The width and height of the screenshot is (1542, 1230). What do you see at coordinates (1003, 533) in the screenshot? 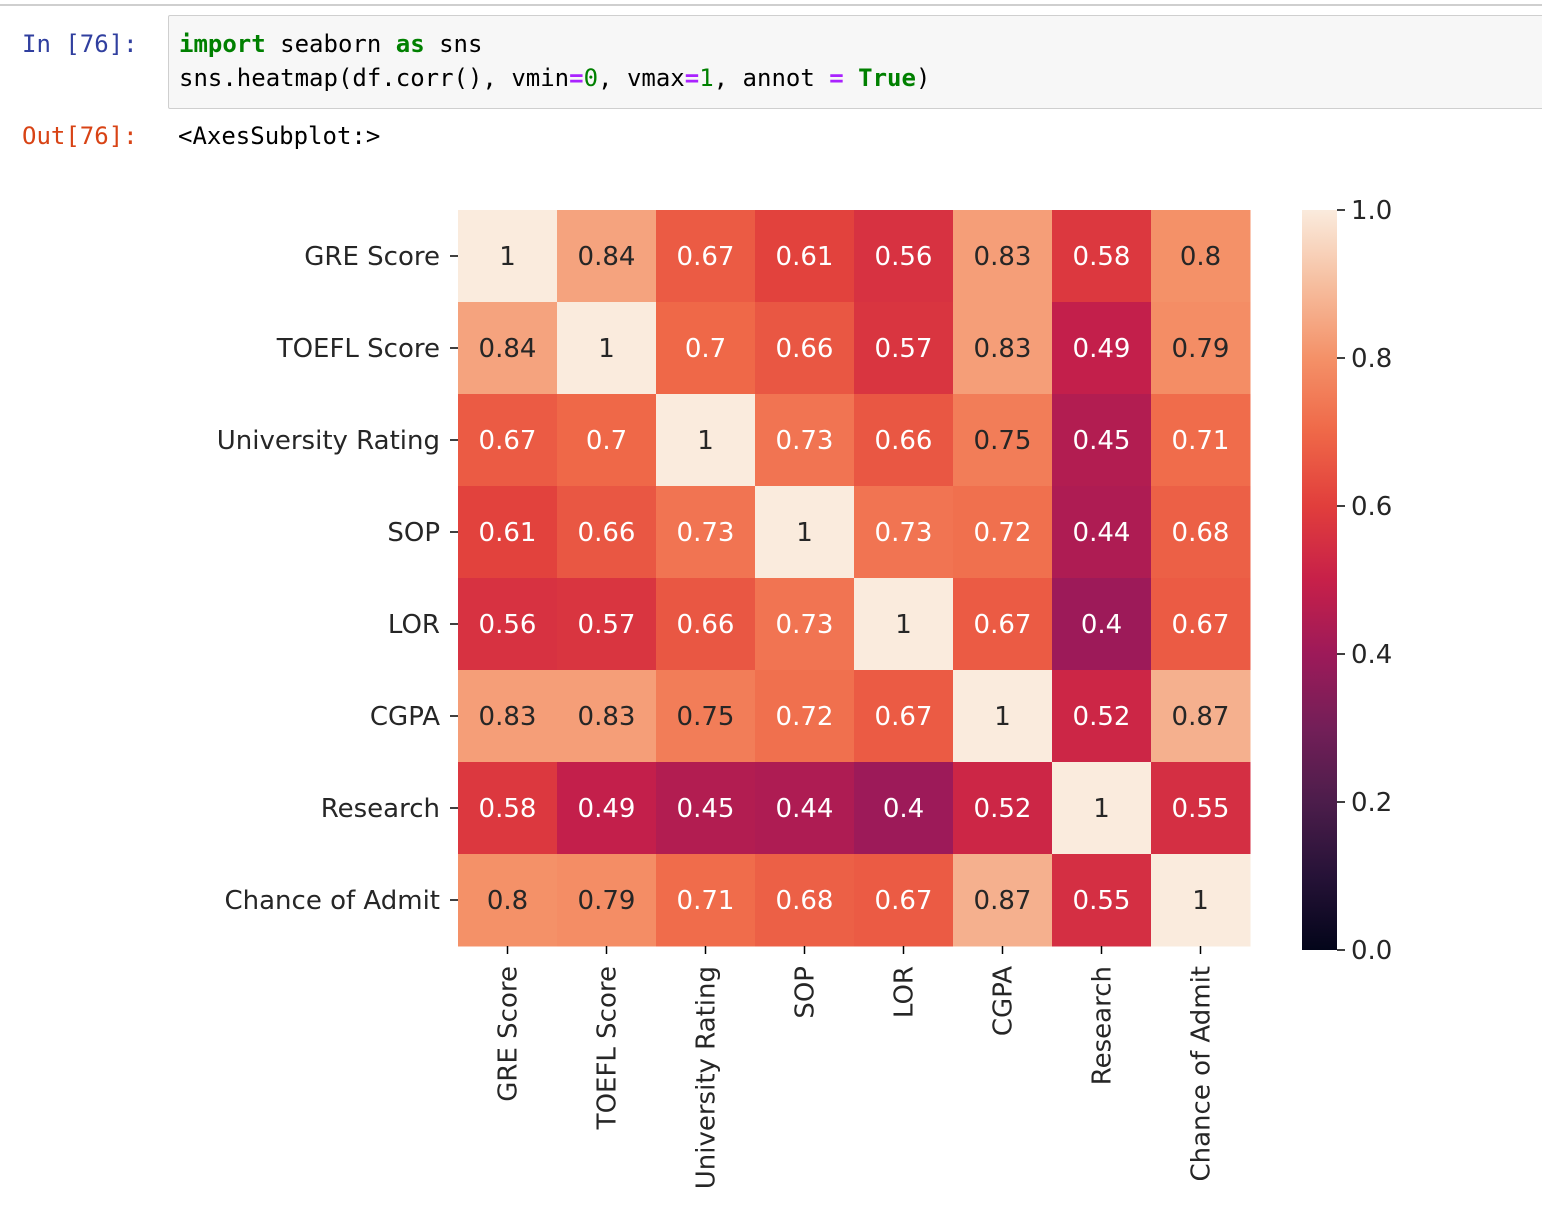
I see `cell-annotation: 0.72` at bounding box center [1003, 533].